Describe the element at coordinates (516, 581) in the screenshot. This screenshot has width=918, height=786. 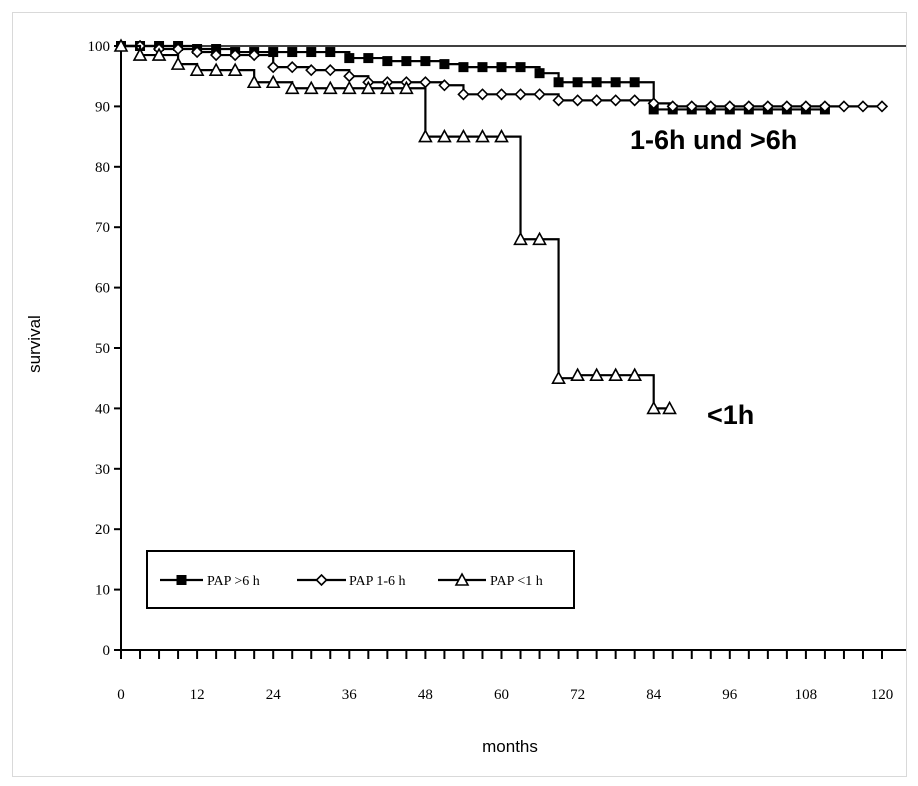
I see `legend-label: PAP <1 h` at that location.